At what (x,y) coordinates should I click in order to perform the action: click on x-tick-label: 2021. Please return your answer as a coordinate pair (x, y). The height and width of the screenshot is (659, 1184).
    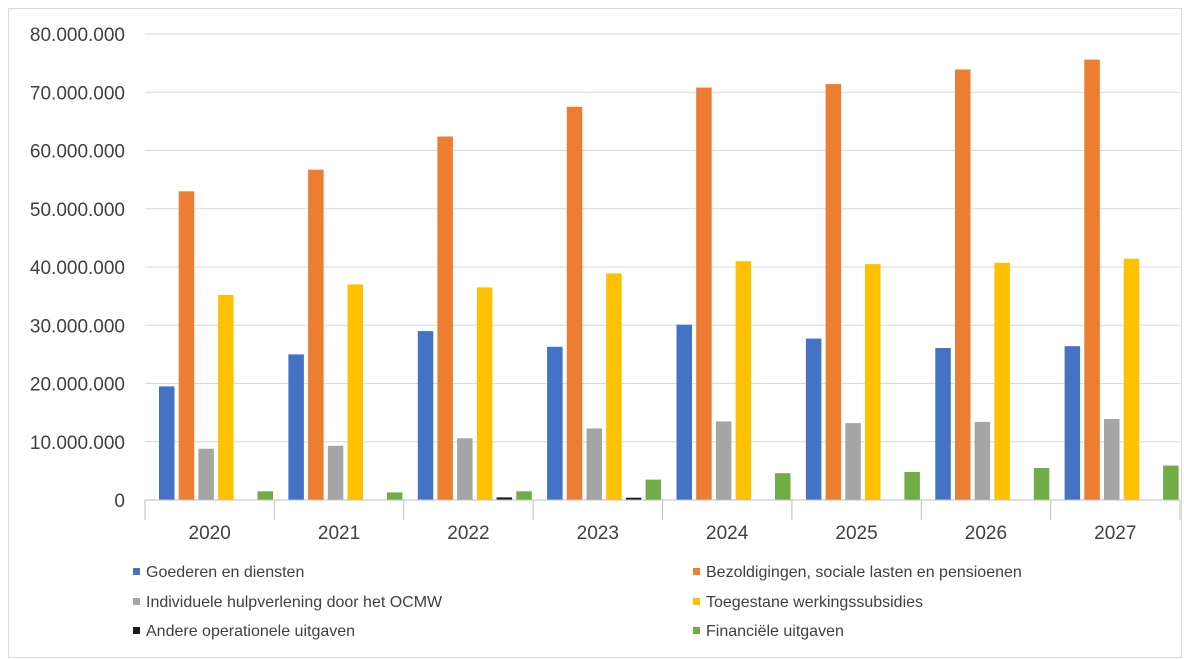
    Looking at the image, I should click on (339, 533).